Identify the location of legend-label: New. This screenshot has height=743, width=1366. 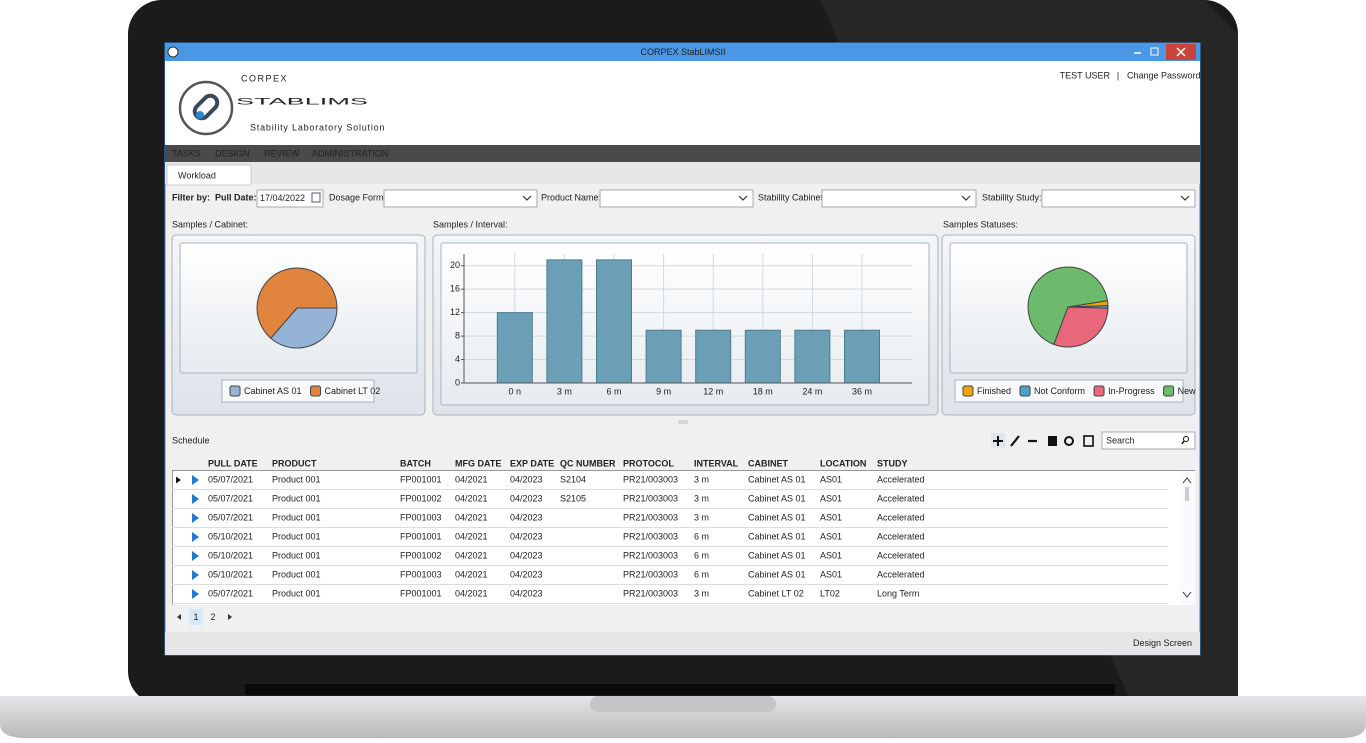
(1187, 391).